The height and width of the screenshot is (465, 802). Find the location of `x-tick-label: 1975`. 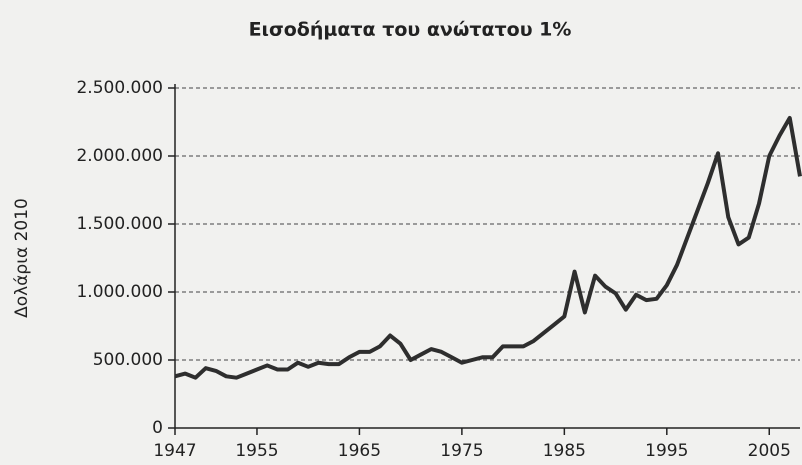

x-tick-label: 1975 is located at coordinates (461, 451).